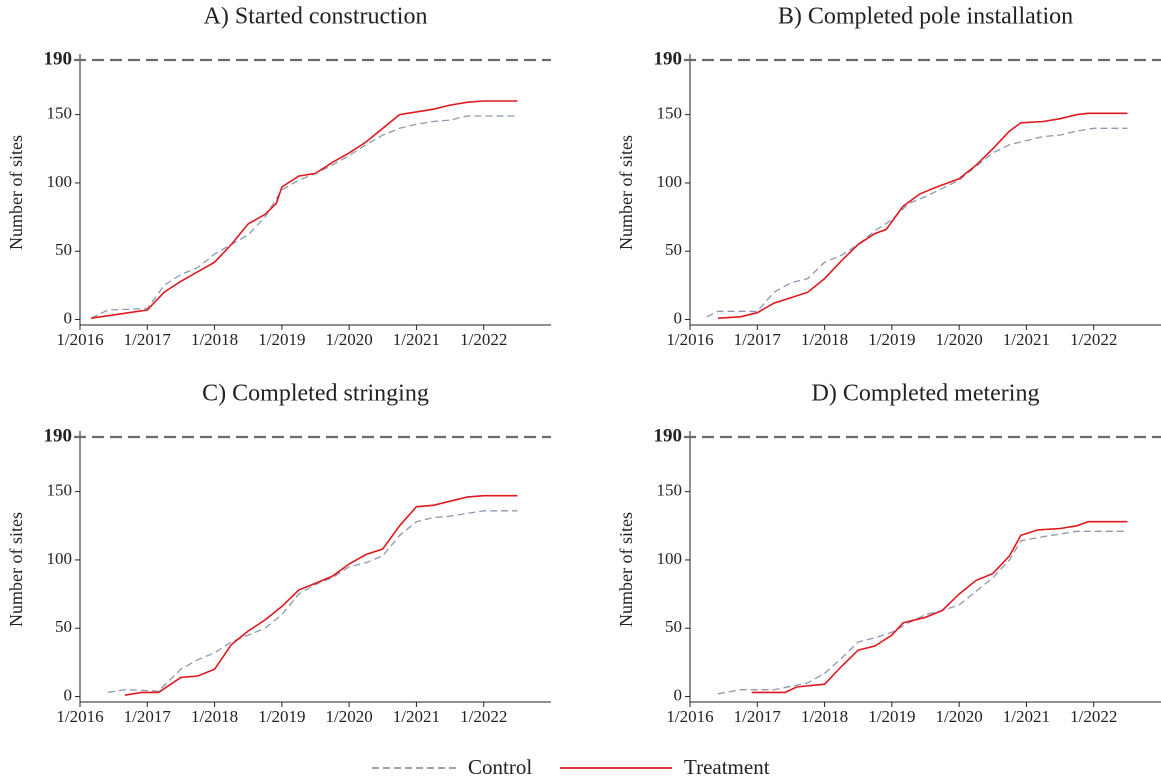  I want to click on panel-title: D) Completed metering, so click(926, 394).